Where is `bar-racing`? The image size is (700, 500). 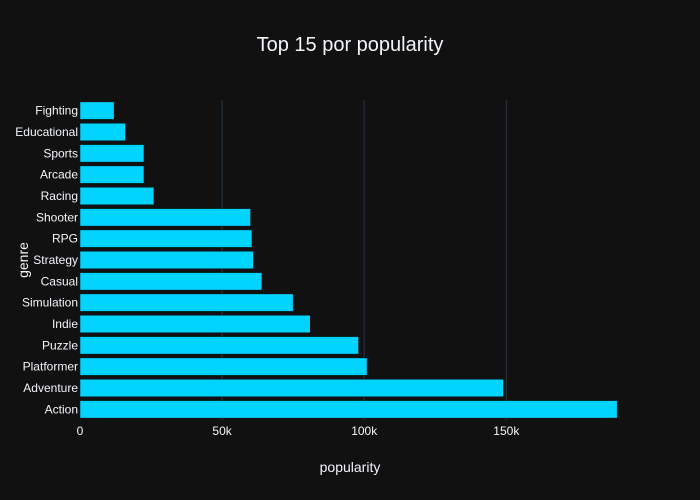 bar-racing is located at coordinates (117, 196).